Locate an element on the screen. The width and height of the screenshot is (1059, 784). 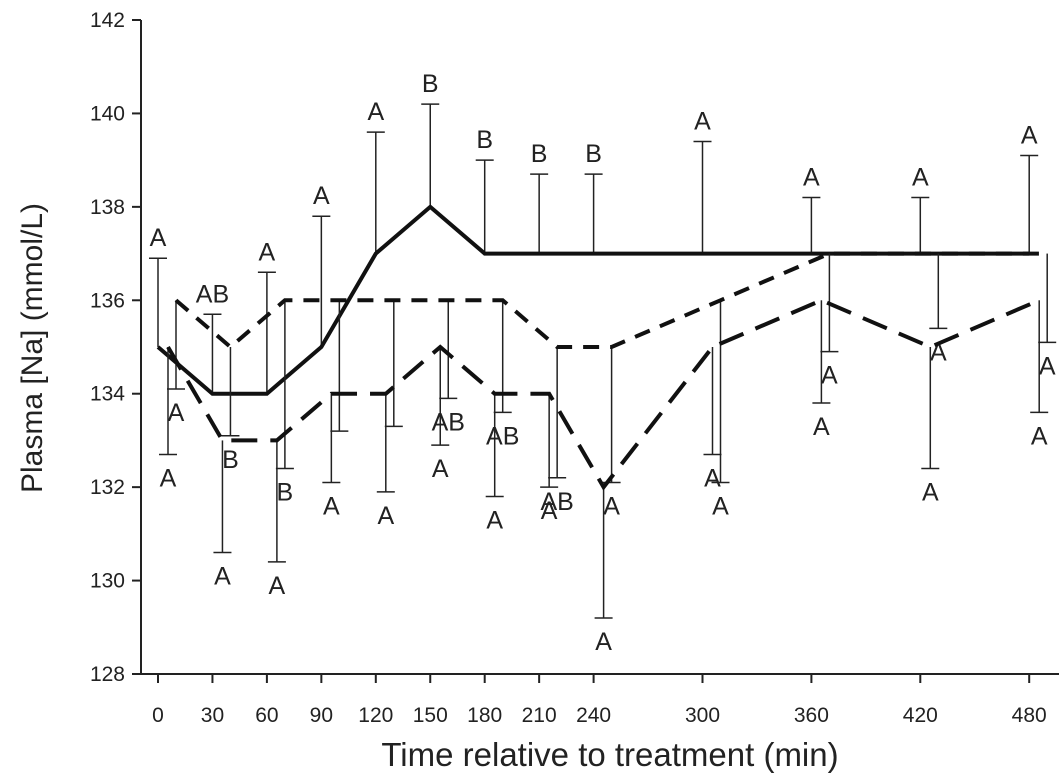
x-tick-label: 480 is located at coordinates (1029, 715).